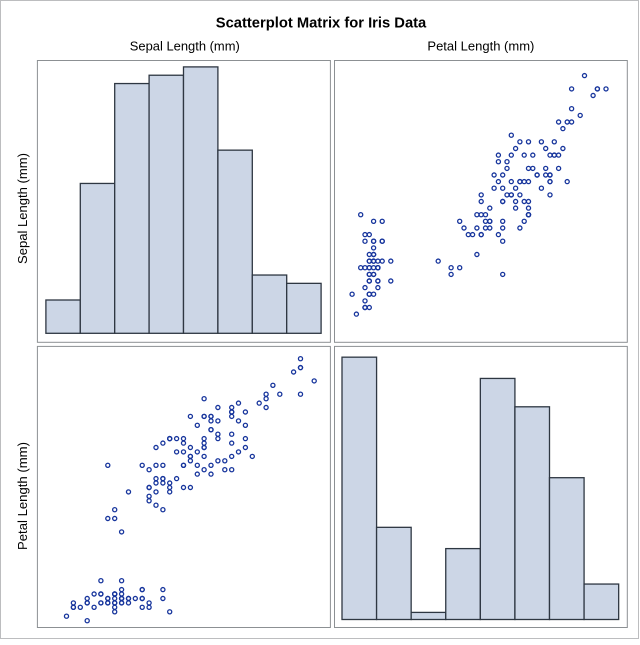 The image size is (640, 645). I want to click on svg-text:Scatterplot Matrix for Iris Da: Scatterplot Matrix for Iris Data, so click(321, 24).